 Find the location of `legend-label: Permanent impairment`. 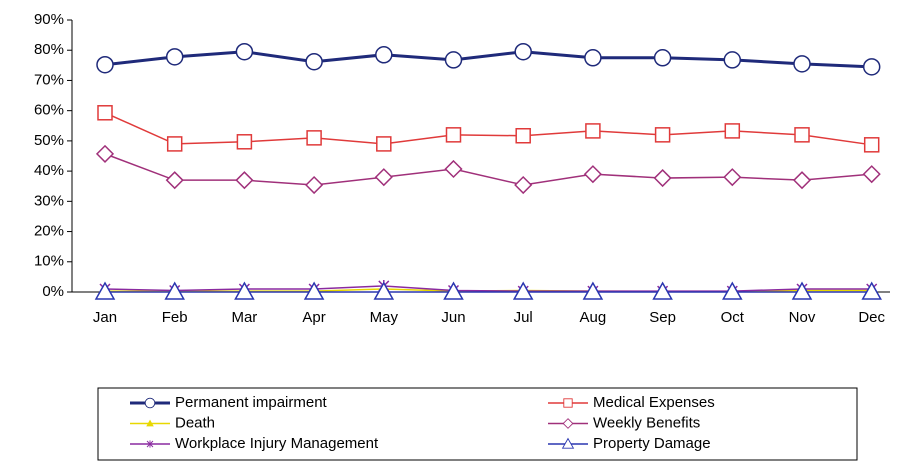

legend-label: Permanent impairment is located at coordinates (251, 402).